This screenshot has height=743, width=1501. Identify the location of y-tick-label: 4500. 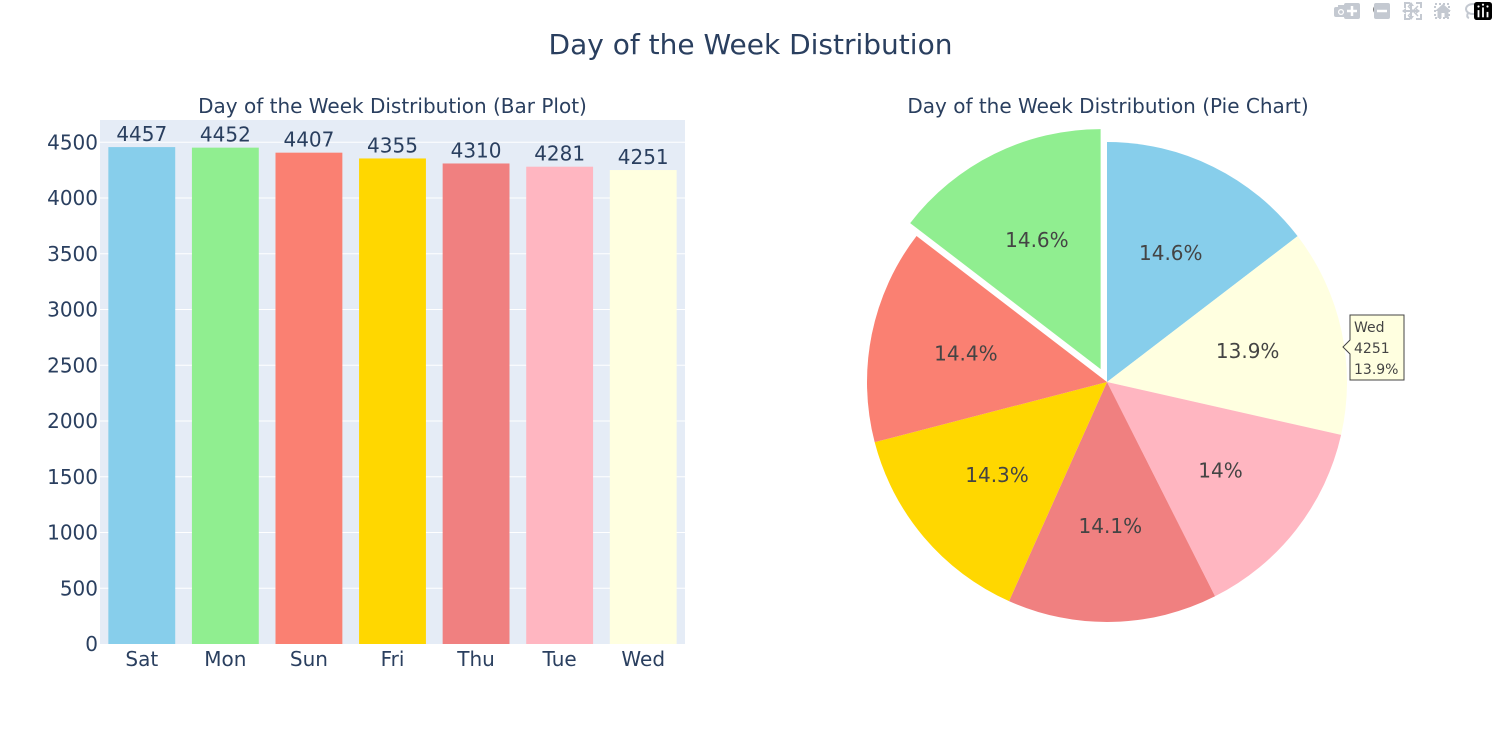
(72, 142).